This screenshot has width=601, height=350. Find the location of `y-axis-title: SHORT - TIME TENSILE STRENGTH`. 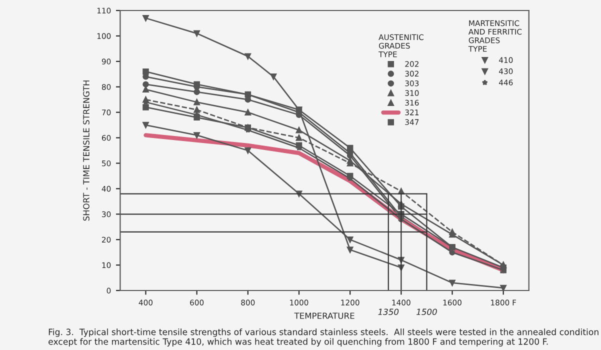

y-axis-title: SHORT - TIME TENSILE STRENGTH is located at coordinates (86, 150).